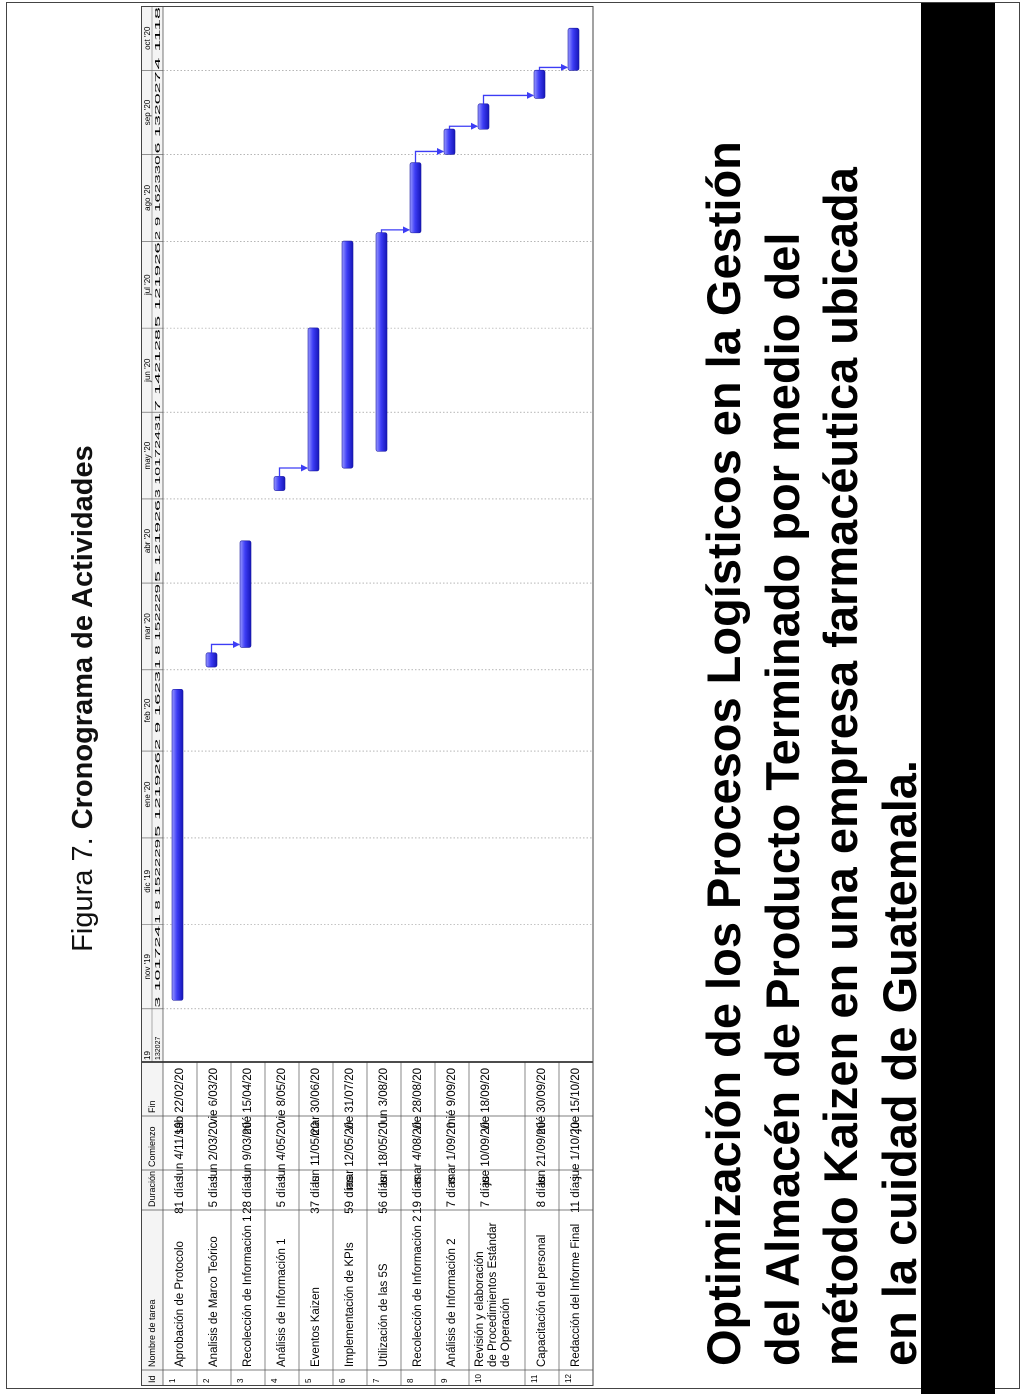 This screenshot has height=1394, width=1026. Describe the element at coordinates (410, 1380) in the screenshot. I see `task-id: 8` at that location.